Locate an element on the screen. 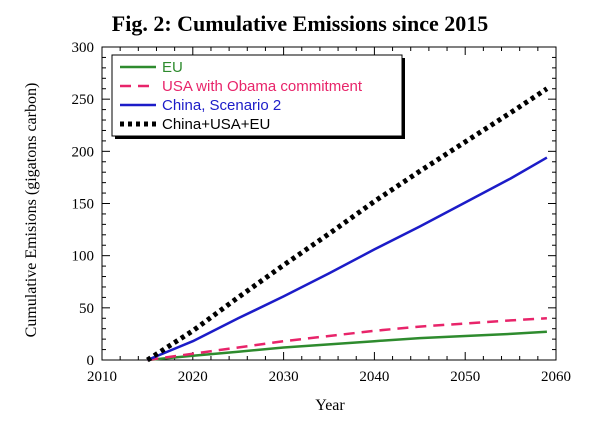 This screenshot has height=426, width=590. x-tick-label: 2040 is located at coordinates (374, 377).